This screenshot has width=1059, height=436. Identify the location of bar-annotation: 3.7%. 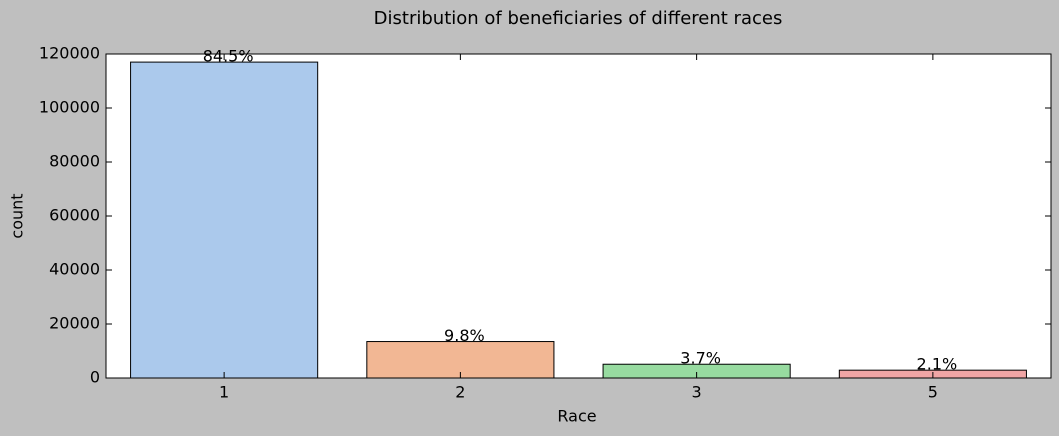
(700, 358).